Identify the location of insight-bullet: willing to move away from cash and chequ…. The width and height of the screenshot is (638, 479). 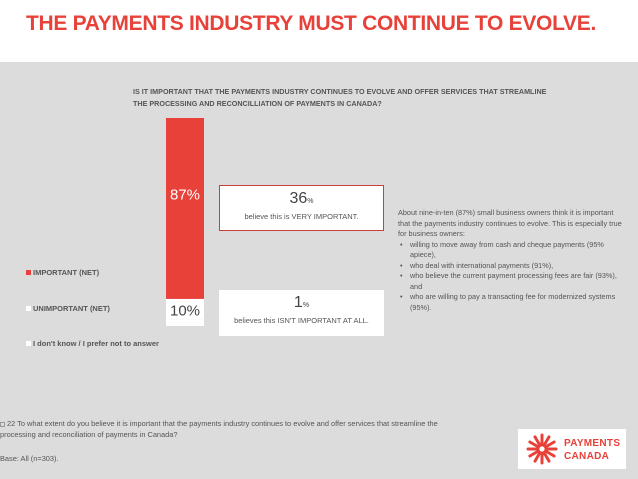
(511, 250).